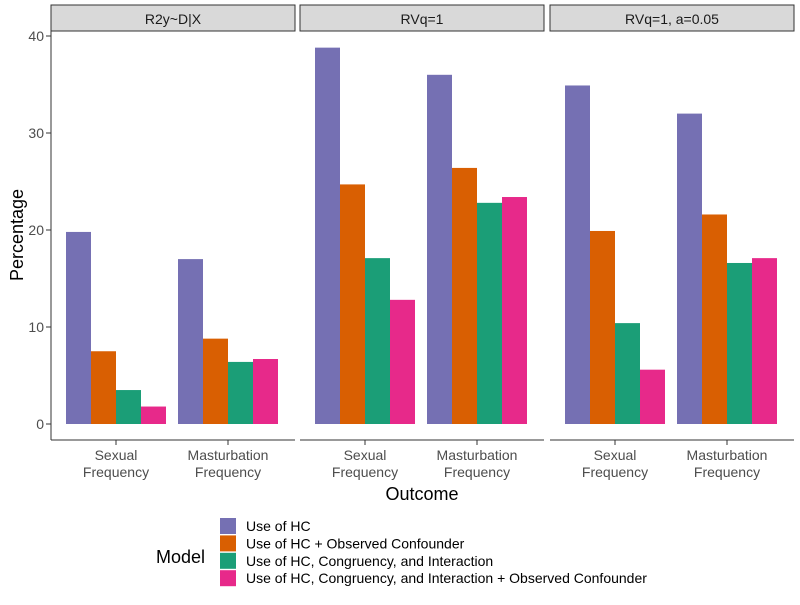  I want to click on facet-strip-label: RVq=1, a=0.05, so click(672, 19).